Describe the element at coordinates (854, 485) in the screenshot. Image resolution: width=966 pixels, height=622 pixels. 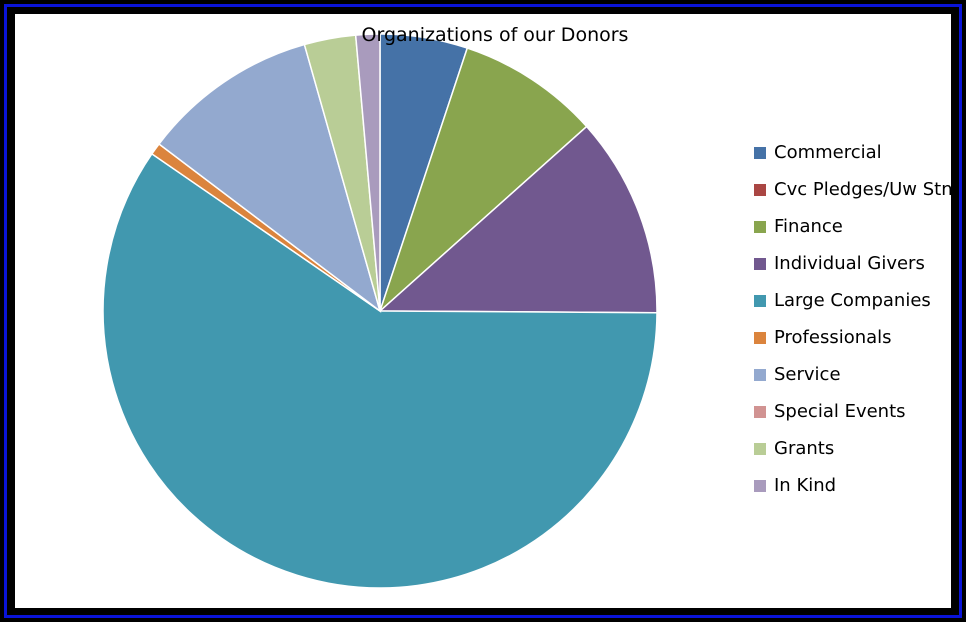
I see `legend-item: In Kind` at that location.